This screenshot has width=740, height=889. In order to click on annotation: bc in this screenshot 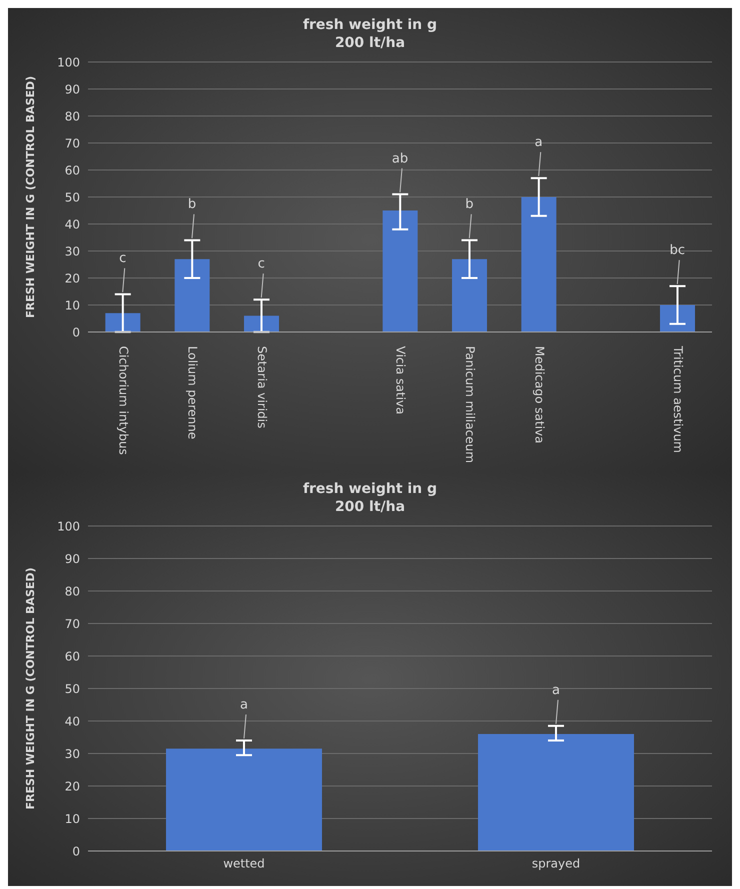, I will do `click(678, 250)`.